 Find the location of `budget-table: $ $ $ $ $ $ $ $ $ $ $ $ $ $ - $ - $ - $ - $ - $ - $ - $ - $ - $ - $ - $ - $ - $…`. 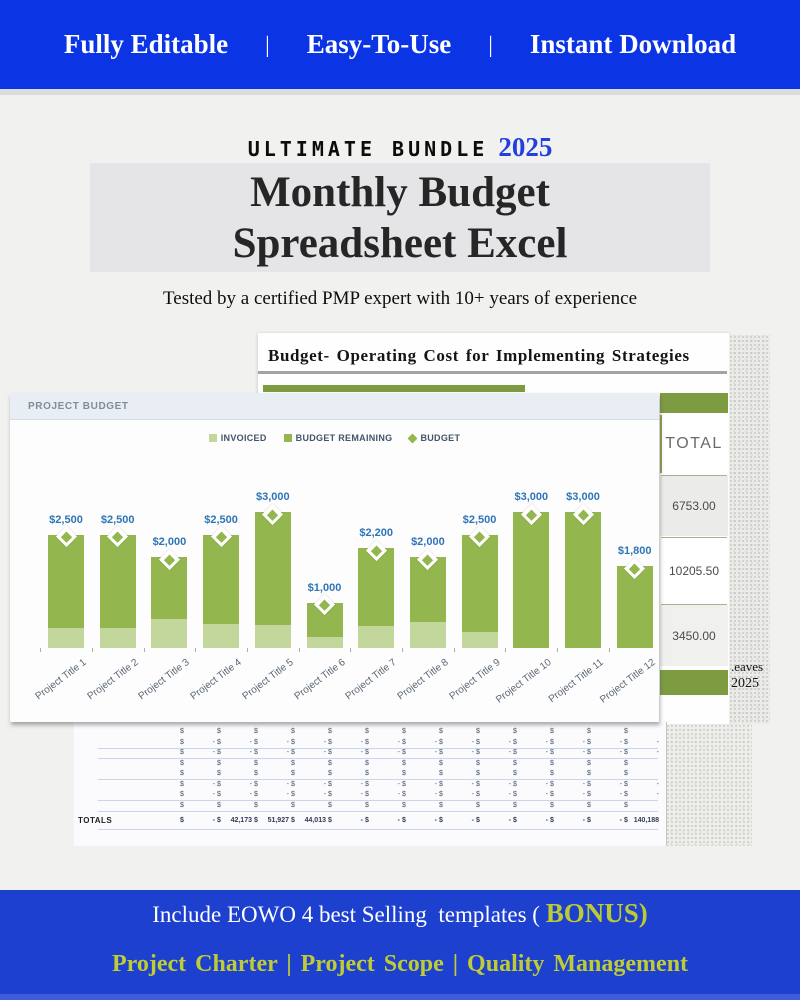

budget-table: $ $ $ $ $ $ $ $ $ $ $ $ $ $ - $ - $ - $ - $ - $ - $ - $ - $ - $ - $ - $ - $ - $… is located at coordinates (370, 784).